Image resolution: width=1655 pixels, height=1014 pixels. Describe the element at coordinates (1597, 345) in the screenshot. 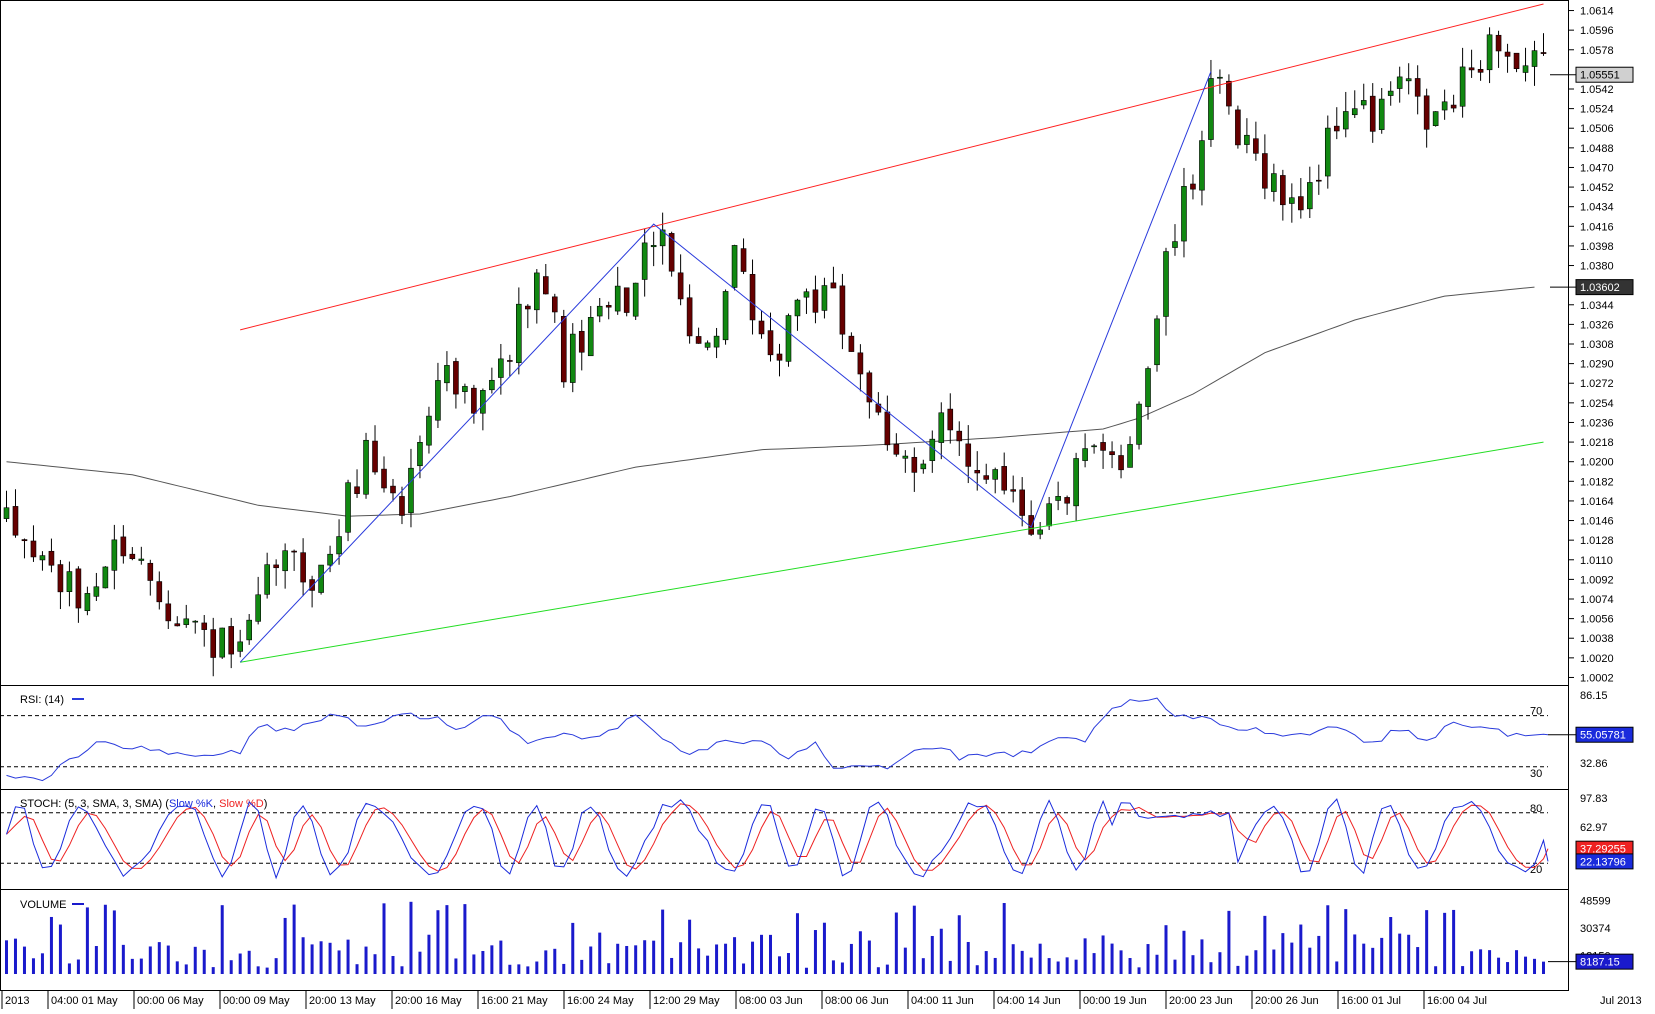

I see `price-tick-label: 1.0308` at that location.